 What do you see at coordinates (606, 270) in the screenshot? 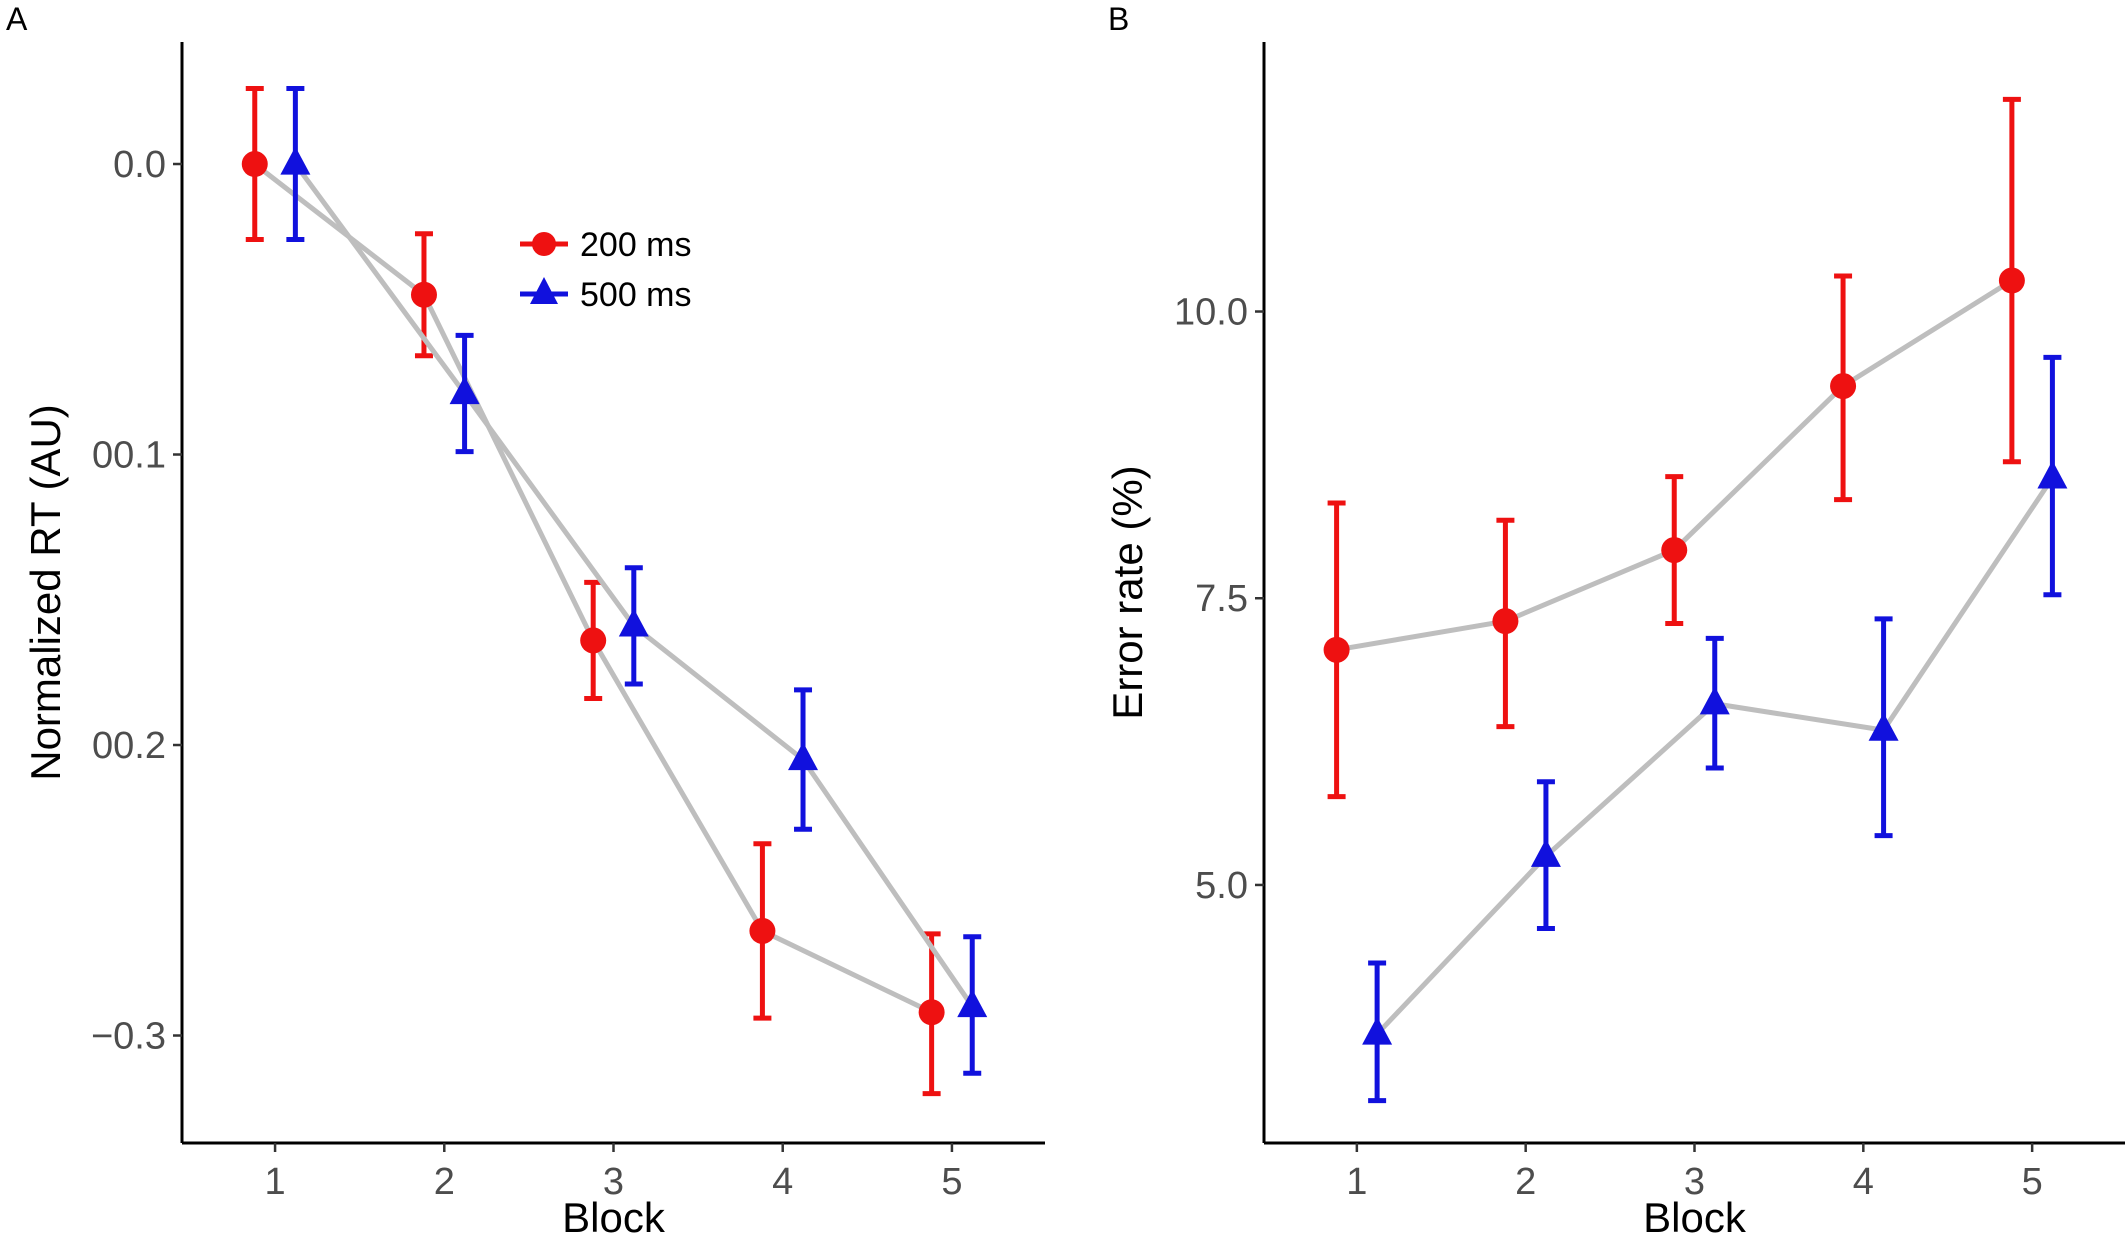
I see `legend: 200 ms 500 ms` at bounding box center [606, 270].